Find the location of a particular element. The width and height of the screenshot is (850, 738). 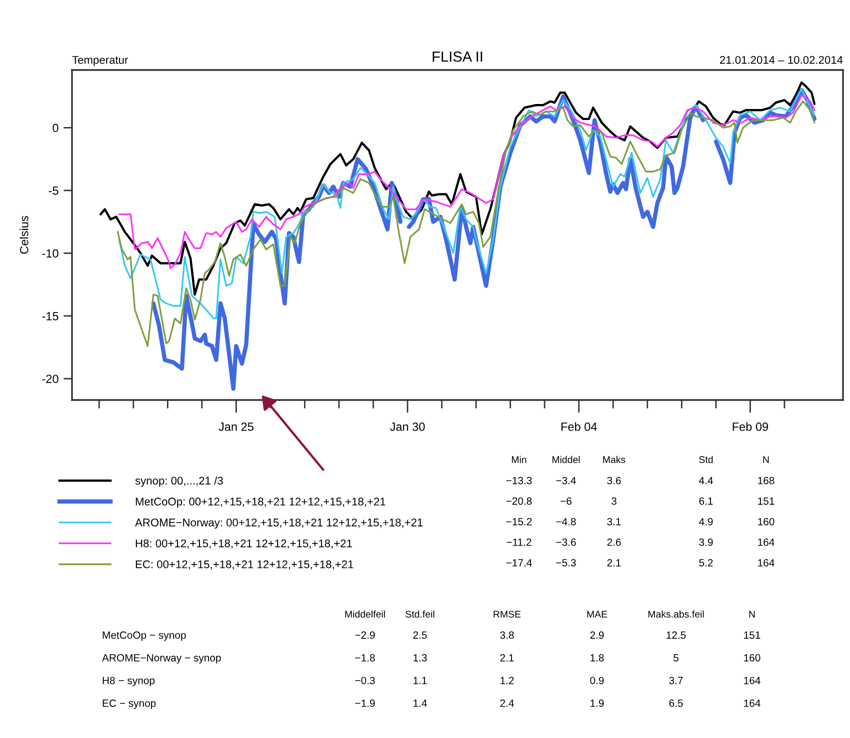

text: −1.9 is located at coordinates (365, 703).